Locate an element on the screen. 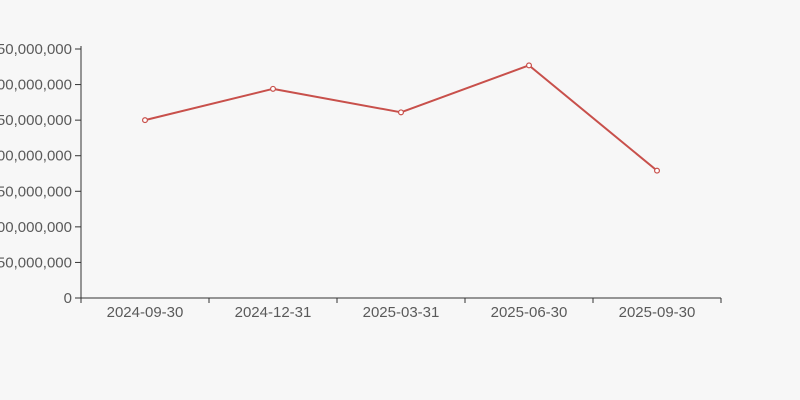 This screenshot has width=800, height=400. x-axis-tick-label: 2025-03-31 is located at coordinates (401, 312).